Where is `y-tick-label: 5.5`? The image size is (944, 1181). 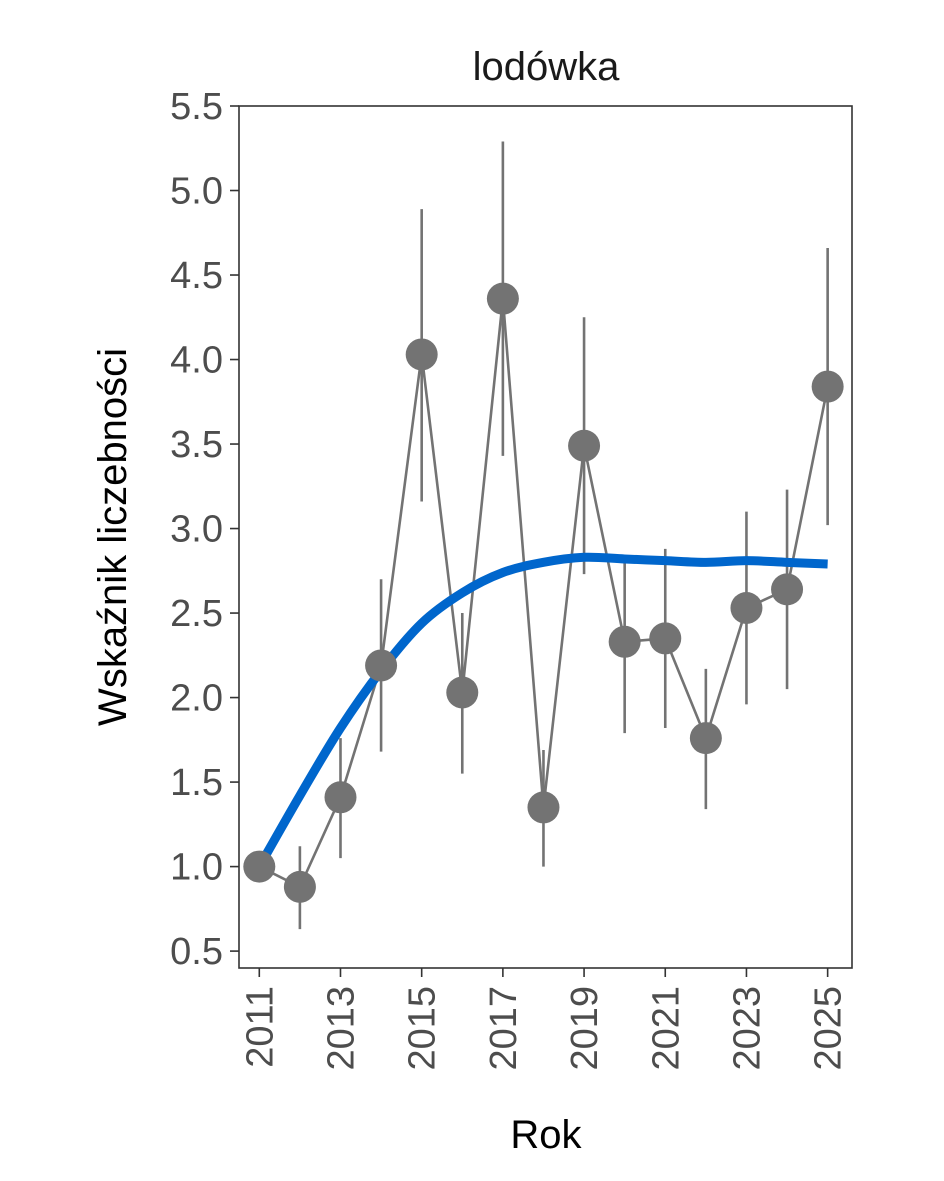 y-tick-label: 5.5 is located at coordinates (196, 107).